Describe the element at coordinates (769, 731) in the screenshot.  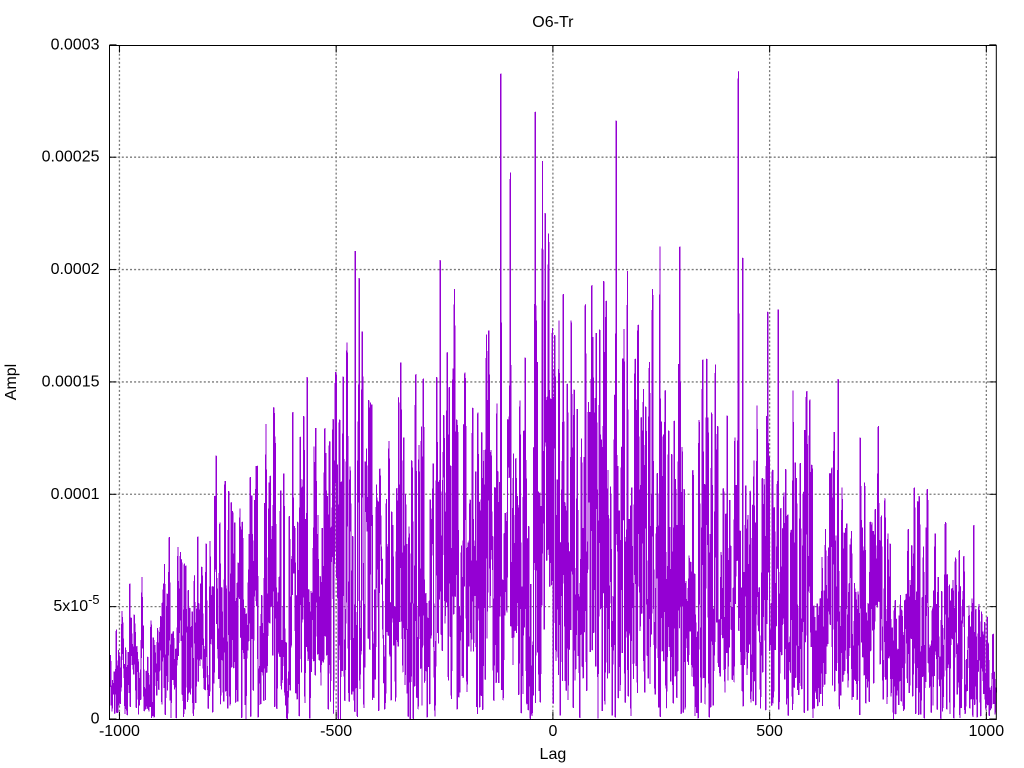
I see `svg-text: 500` at that location.